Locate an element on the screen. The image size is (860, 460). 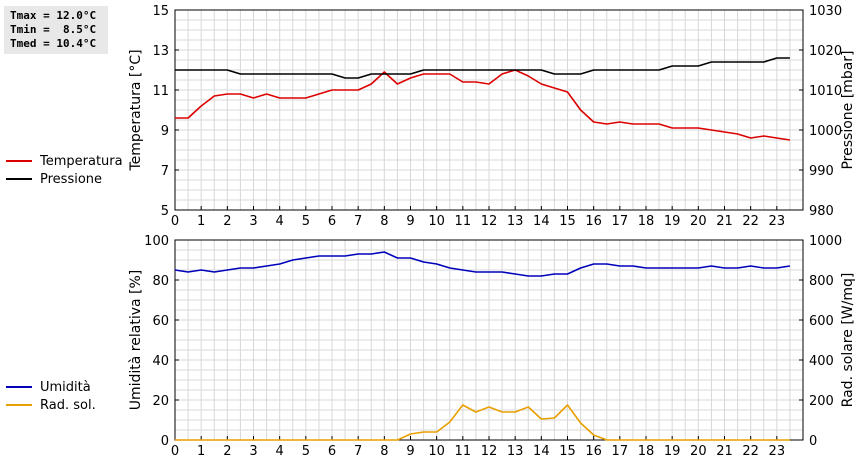
y2-axis-label: Pressione [mbar] is located at coordinates (848, 109).